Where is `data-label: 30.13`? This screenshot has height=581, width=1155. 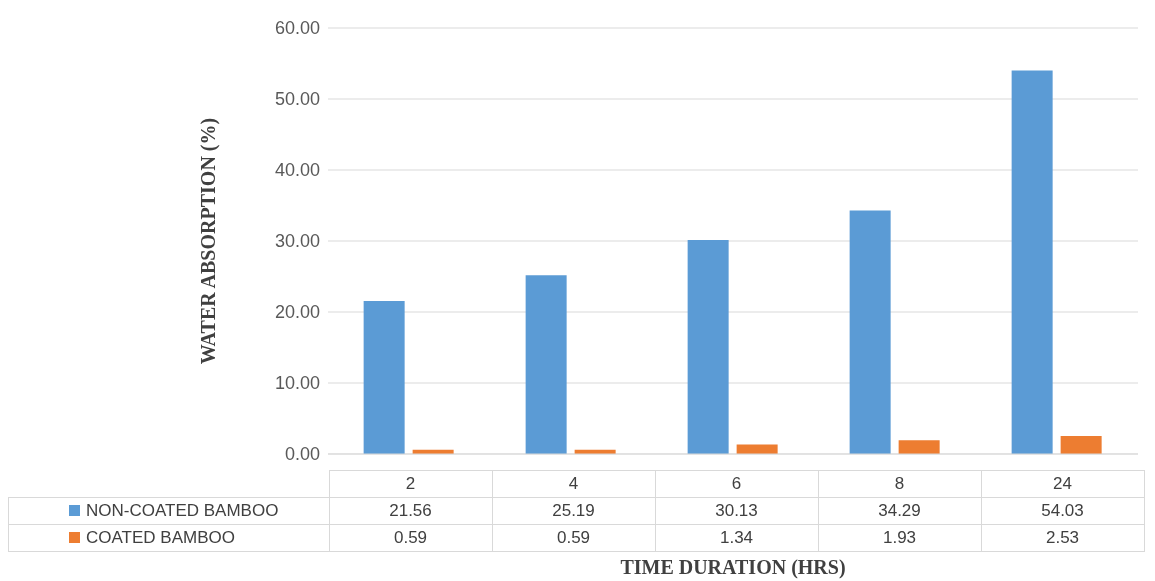 data-label: 30.13 is located at coordinates (736, 511).